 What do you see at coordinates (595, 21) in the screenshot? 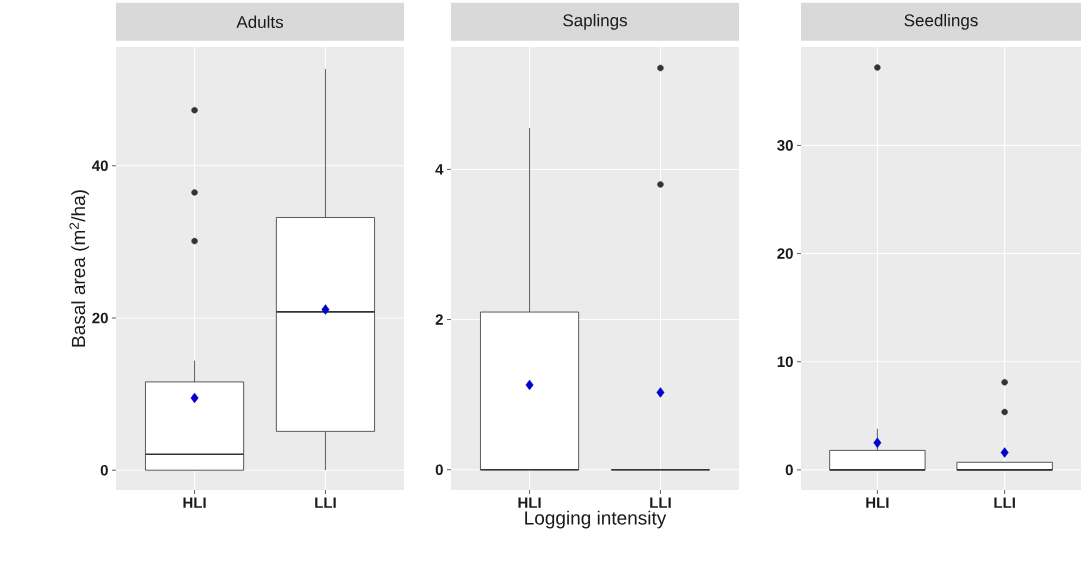
I see `chart-title: Saplings` at bounding box center [595, 21].